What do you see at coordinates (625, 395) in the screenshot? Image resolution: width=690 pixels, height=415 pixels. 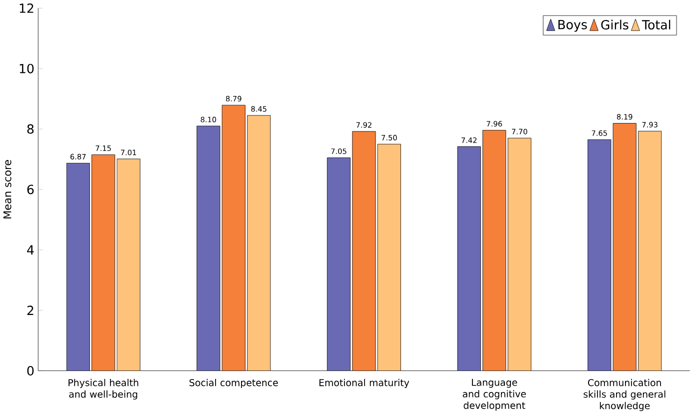 I see `x-tick-label: Communication skills and general knowledge` at bounding box center [625, 395].